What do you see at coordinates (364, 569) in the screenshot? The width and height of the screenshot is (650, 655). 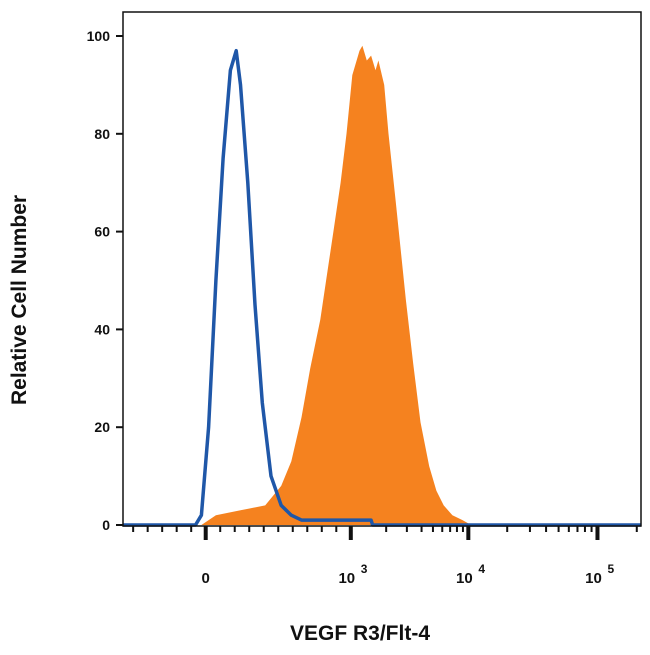 I see `x-tick-exponent: 3` at bounding box center [364, 569].